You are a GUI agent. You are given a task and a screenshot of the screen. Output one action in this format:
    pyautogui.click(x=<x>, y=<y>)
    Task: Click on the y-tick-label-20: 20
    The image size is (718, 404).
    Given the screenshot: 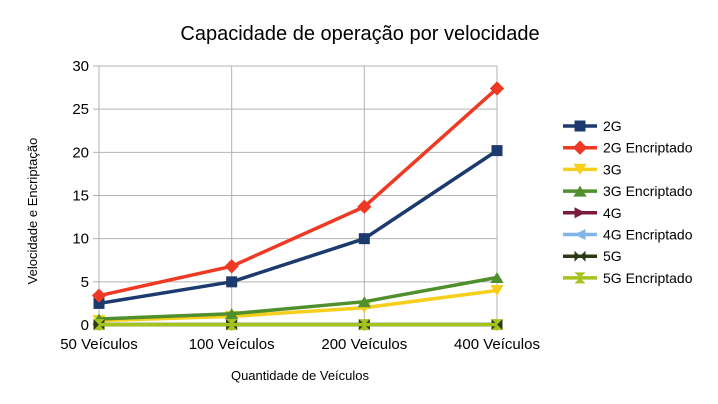 What is the action you would take?
    pyautogui.click(x=80, y=152)
    